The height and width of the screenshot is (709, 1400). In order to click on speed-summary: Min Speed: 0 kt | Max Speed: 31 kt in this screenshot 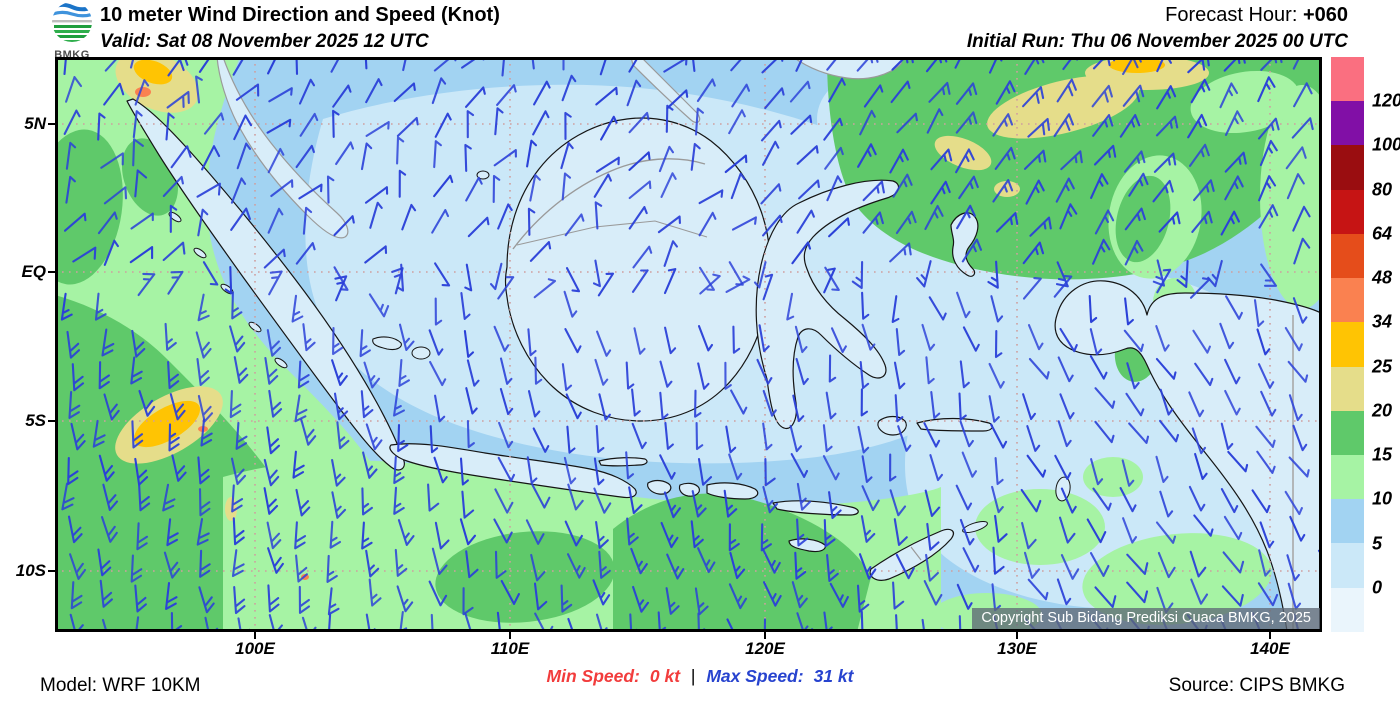, I will do `click(700, 676)`.